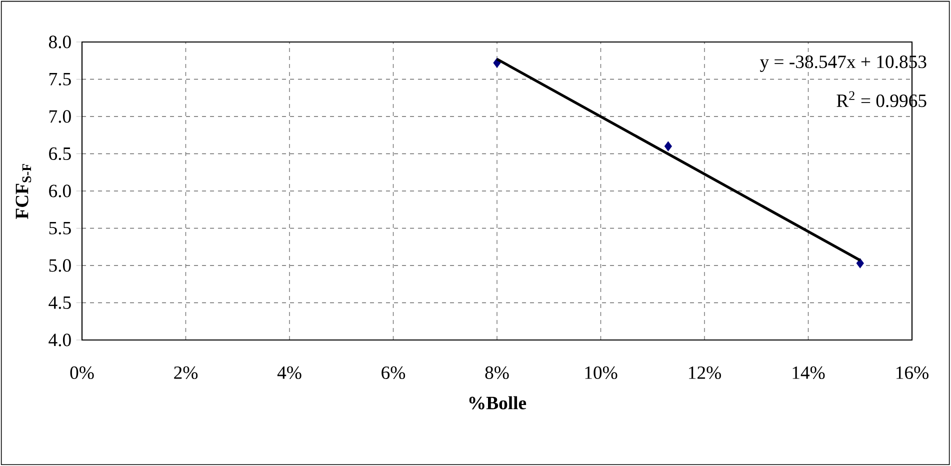 The height and width of the screenshot is (466, 951). I want to click on y-tick-label: 7.0, so click(60, 116).